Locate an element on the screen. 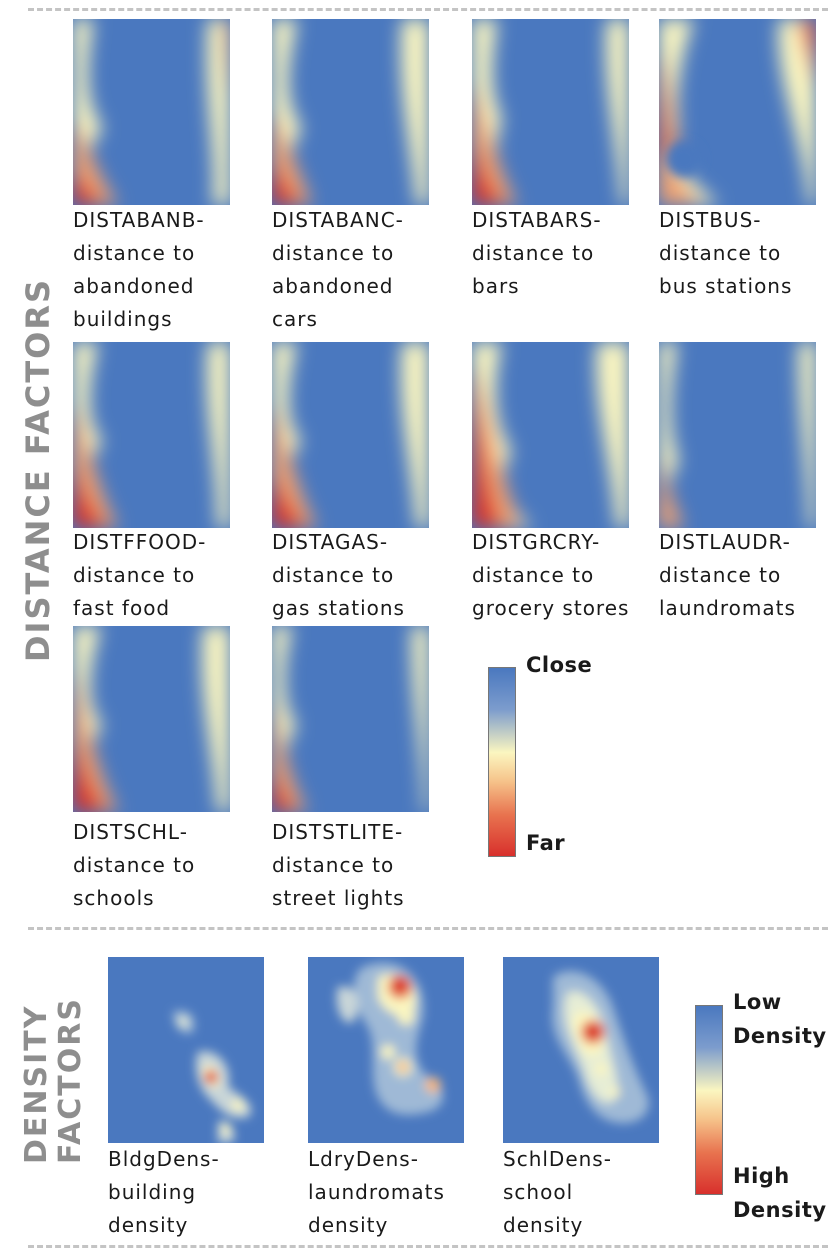  distance-factors-label: DISTANCE FACTORS is located at coordinates (38, 469).